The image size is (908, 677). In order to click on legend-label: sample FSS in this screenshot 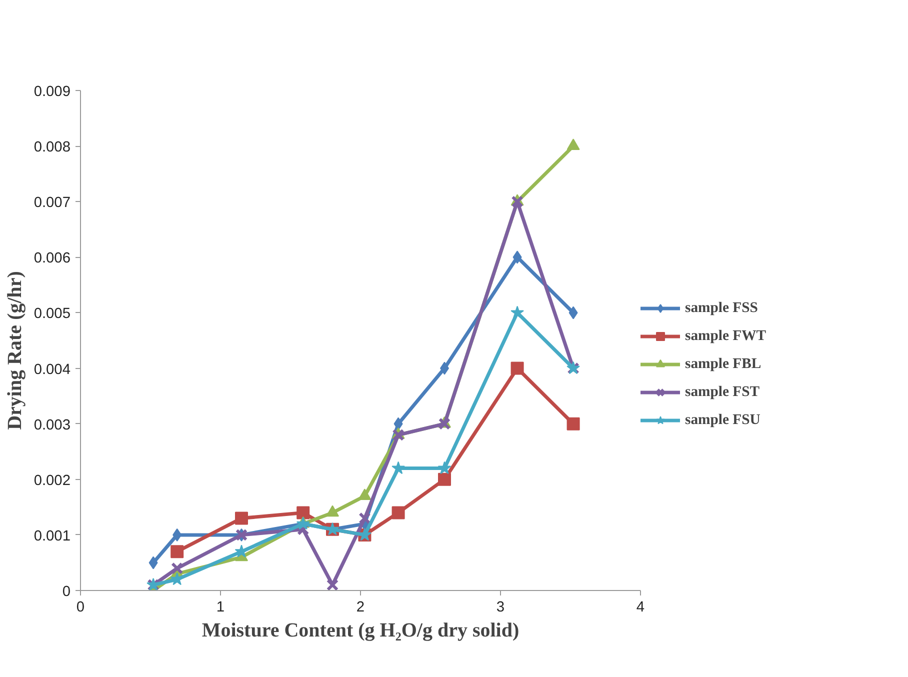, I will do `click(721, 308)`.